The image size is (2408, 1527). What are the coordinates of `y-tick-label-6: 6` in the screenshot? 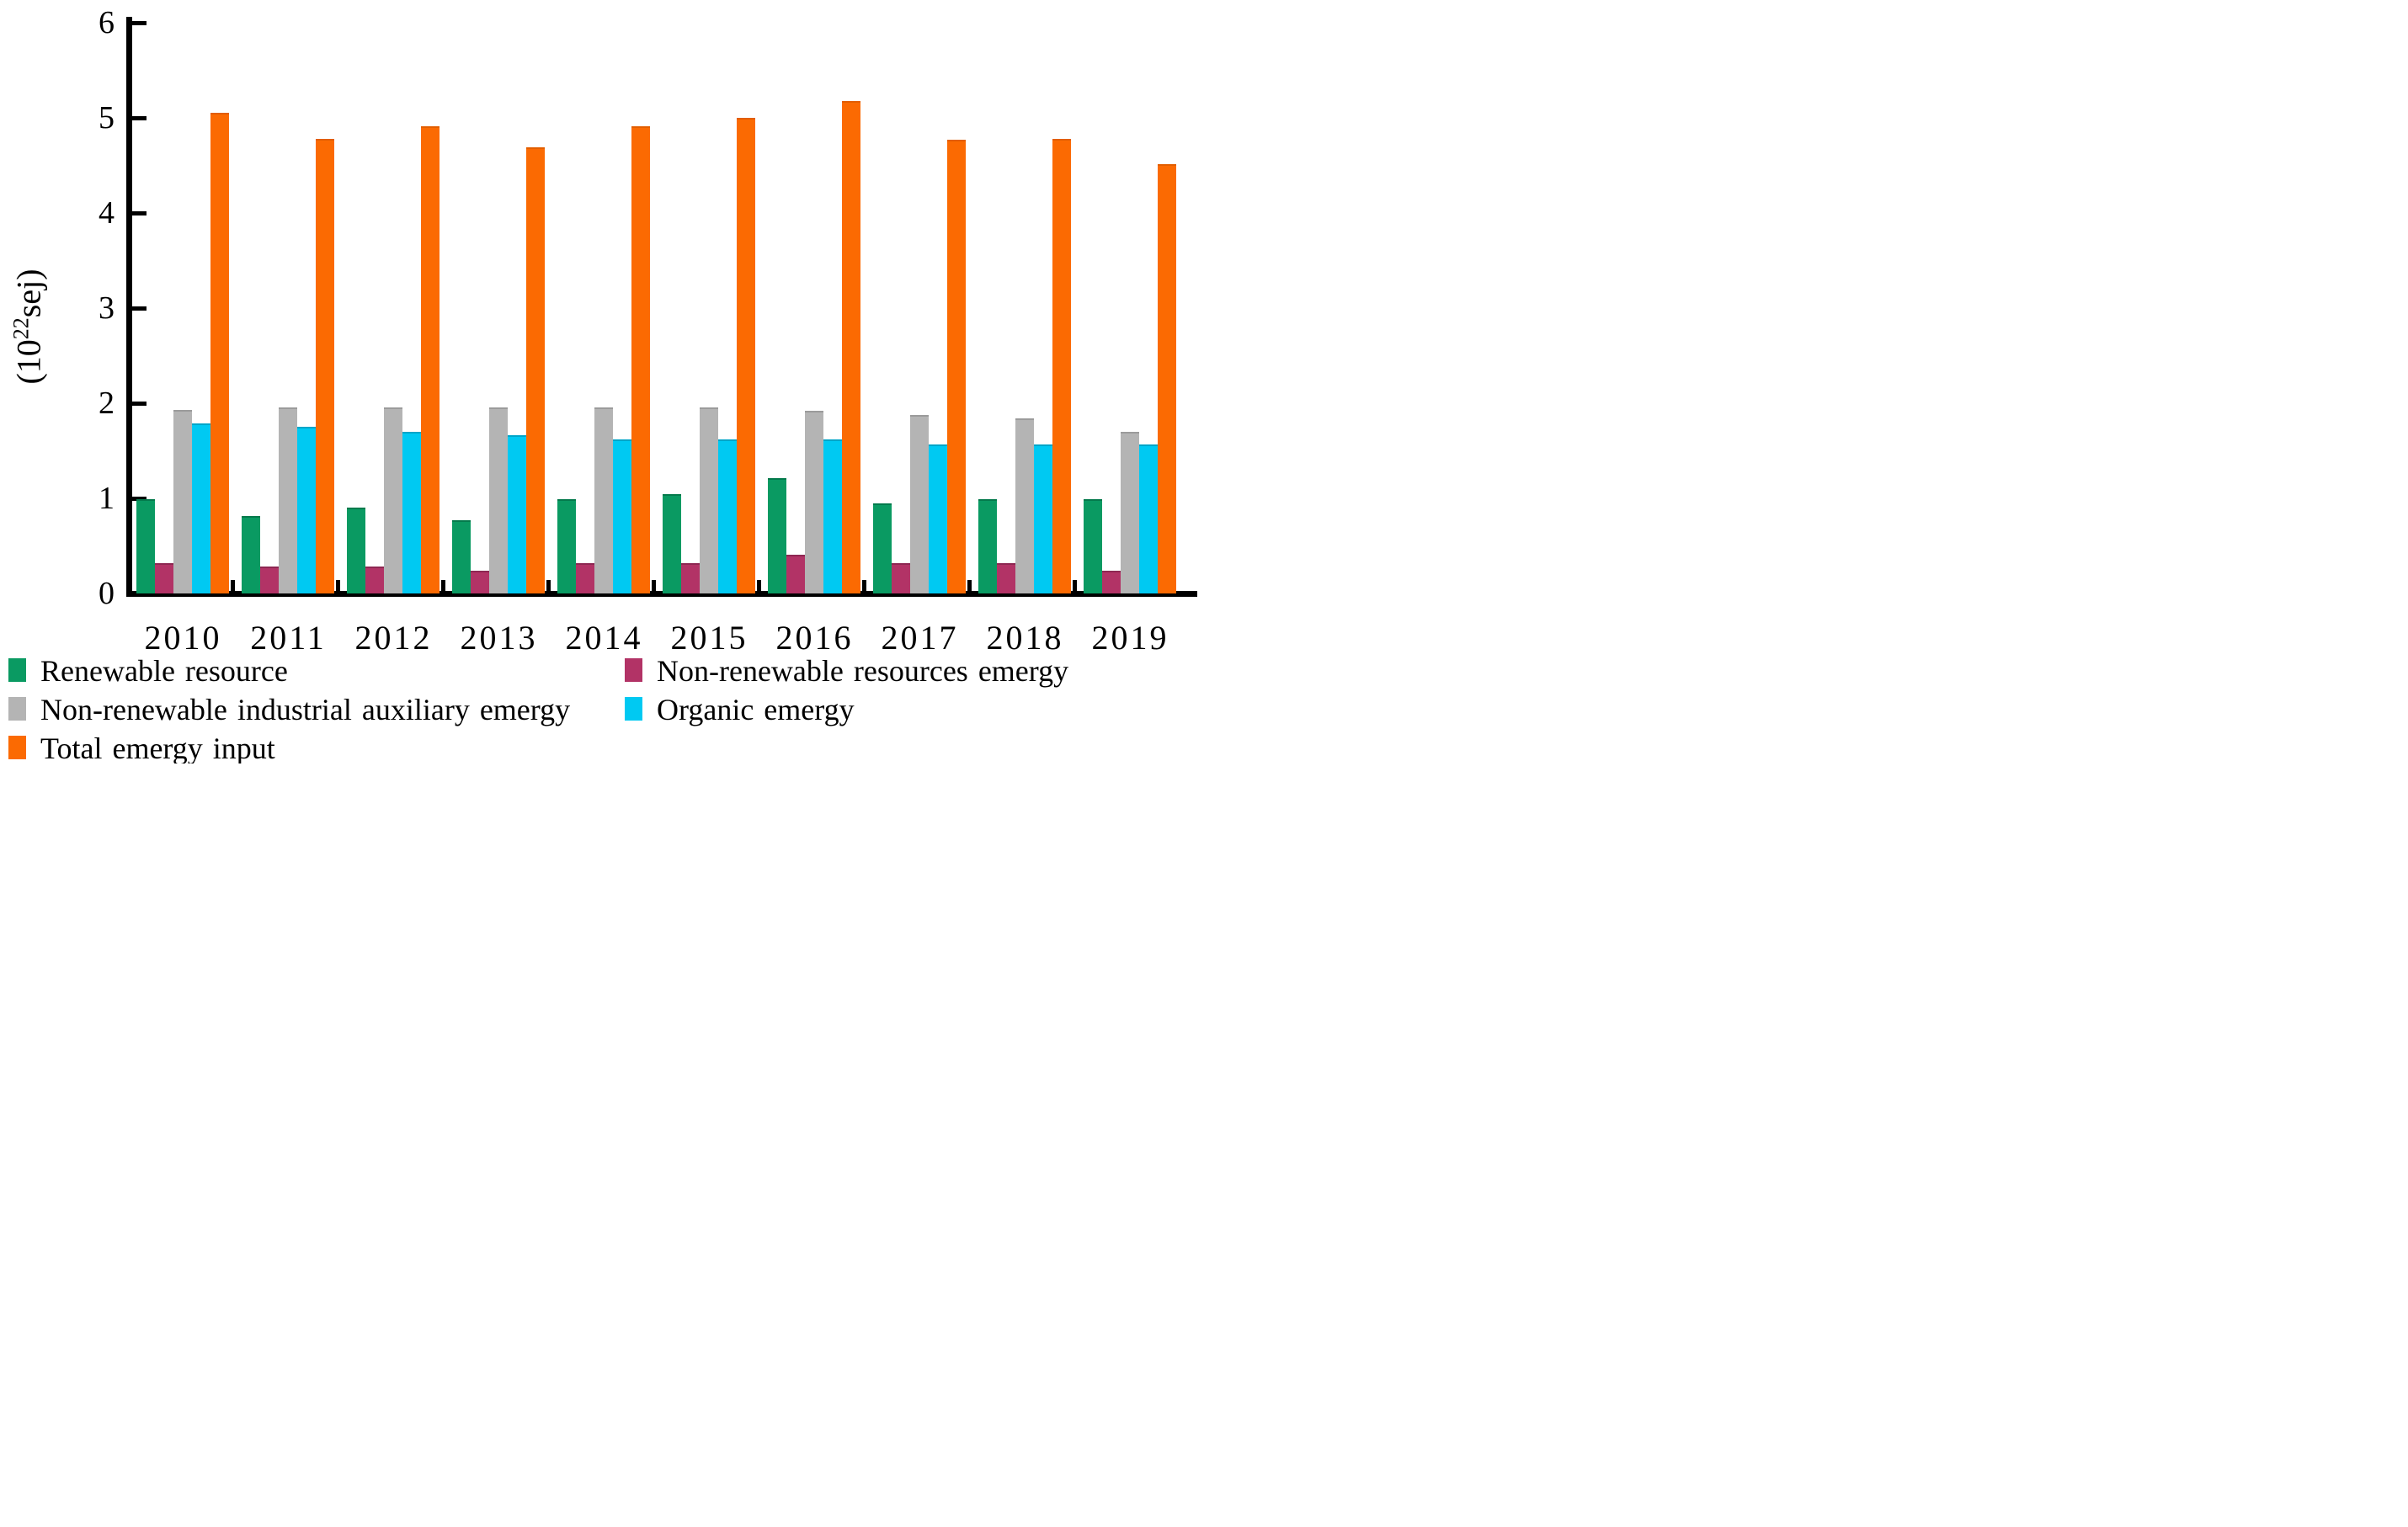 It's located at (107, 22).